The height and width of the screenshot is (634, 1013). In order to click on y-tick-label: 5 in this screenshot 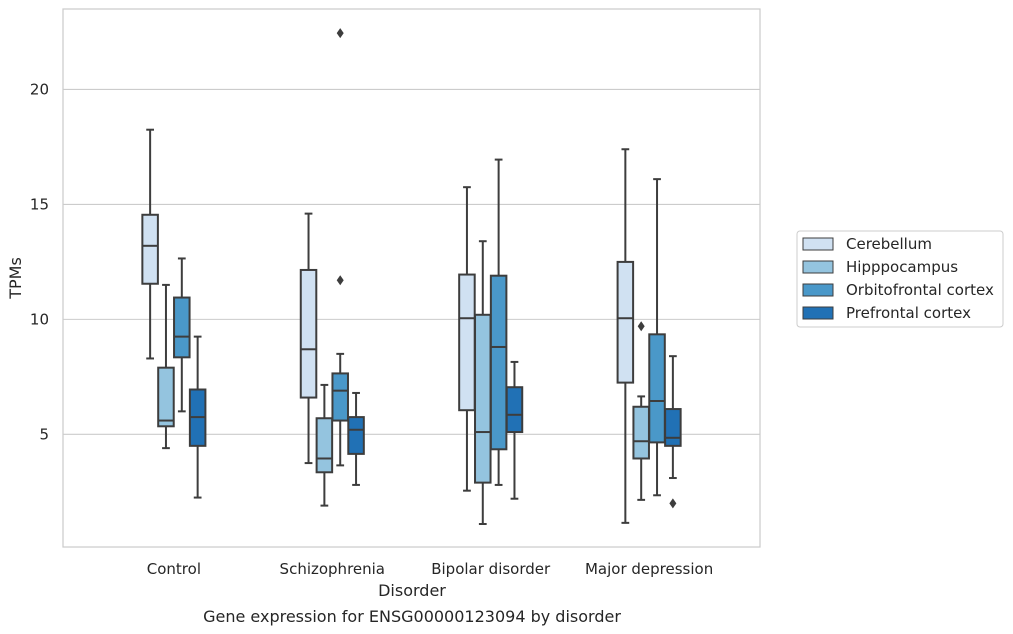, I will do `click(44, 434)`.